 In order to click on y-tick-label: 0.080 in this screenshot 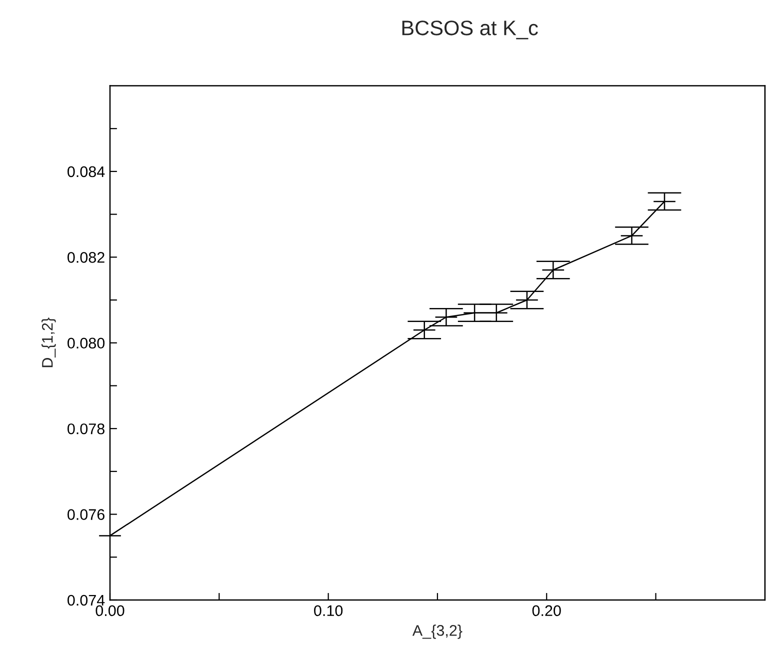, I will do `click(86, 343)`.